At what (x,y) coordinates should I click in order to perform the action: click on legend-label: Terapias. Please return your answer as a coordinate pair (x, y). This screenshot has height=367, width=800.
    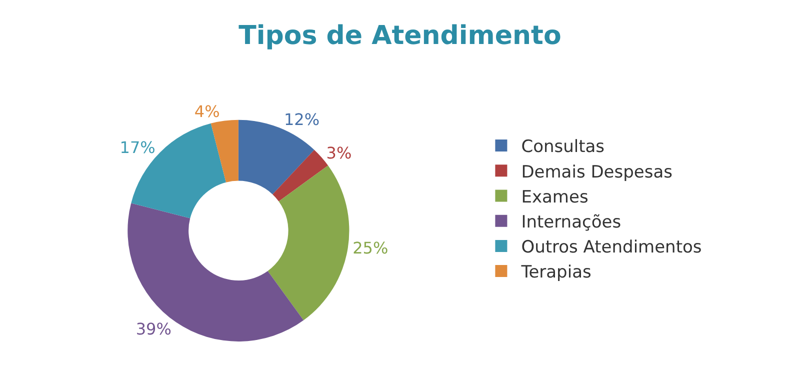
    Looking at the image, I should click on (556, 272).